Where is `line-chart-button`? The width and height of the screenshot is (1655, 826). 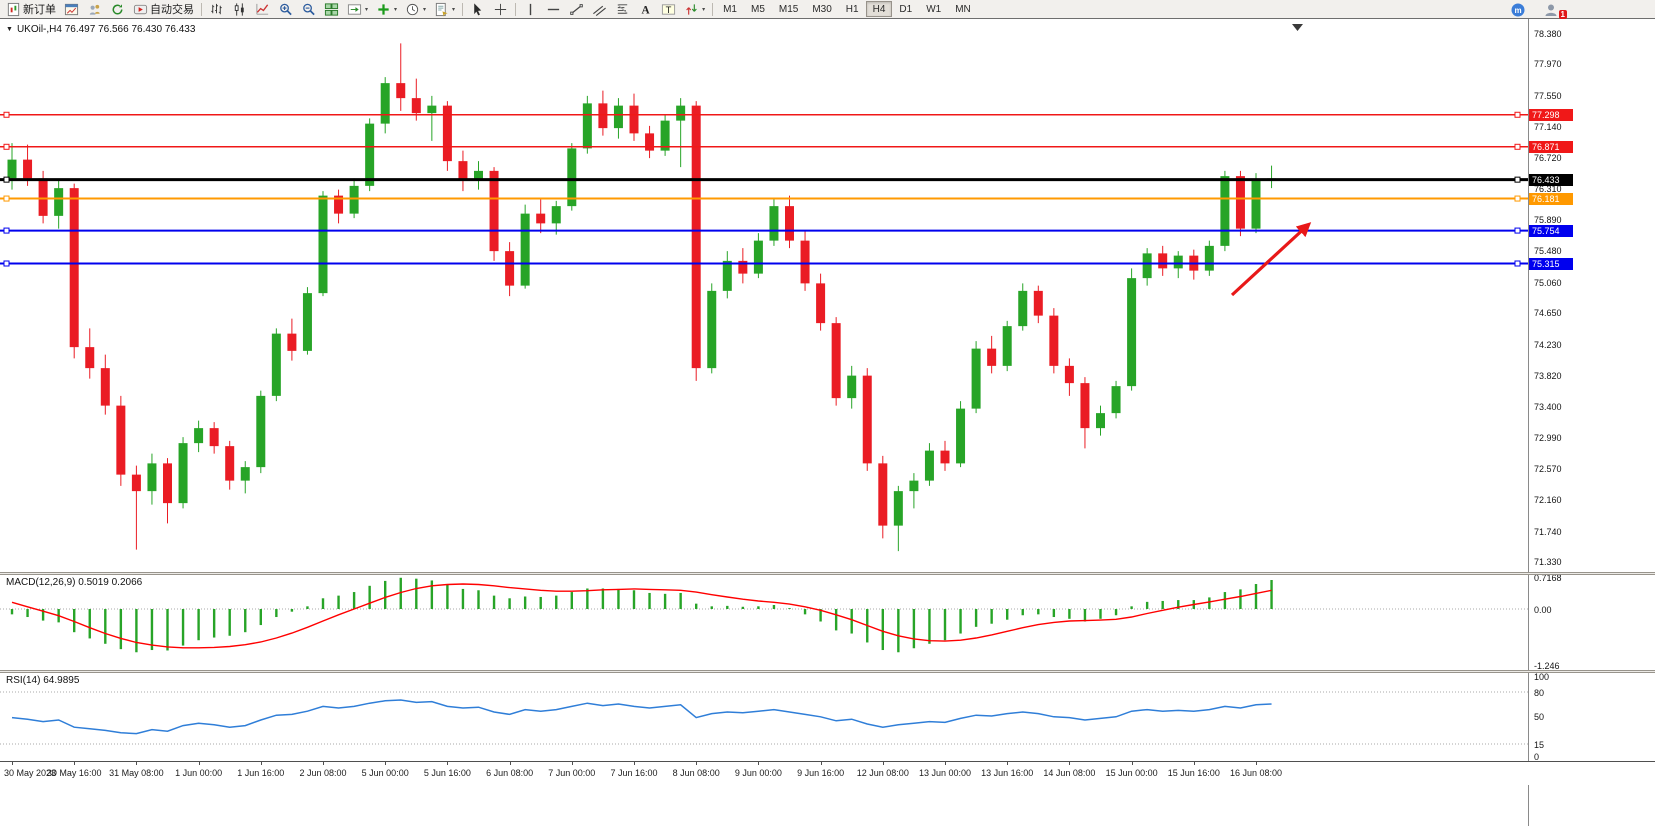
line-chart-button is located at coordinates (262, 9).